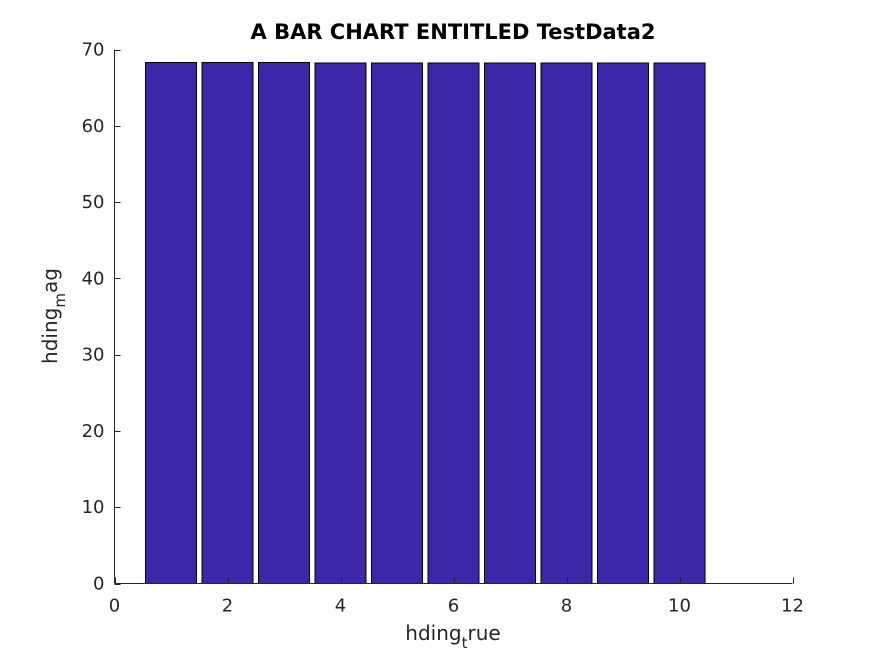  I want to click on x-tick-label: 12, so click(792, 606).